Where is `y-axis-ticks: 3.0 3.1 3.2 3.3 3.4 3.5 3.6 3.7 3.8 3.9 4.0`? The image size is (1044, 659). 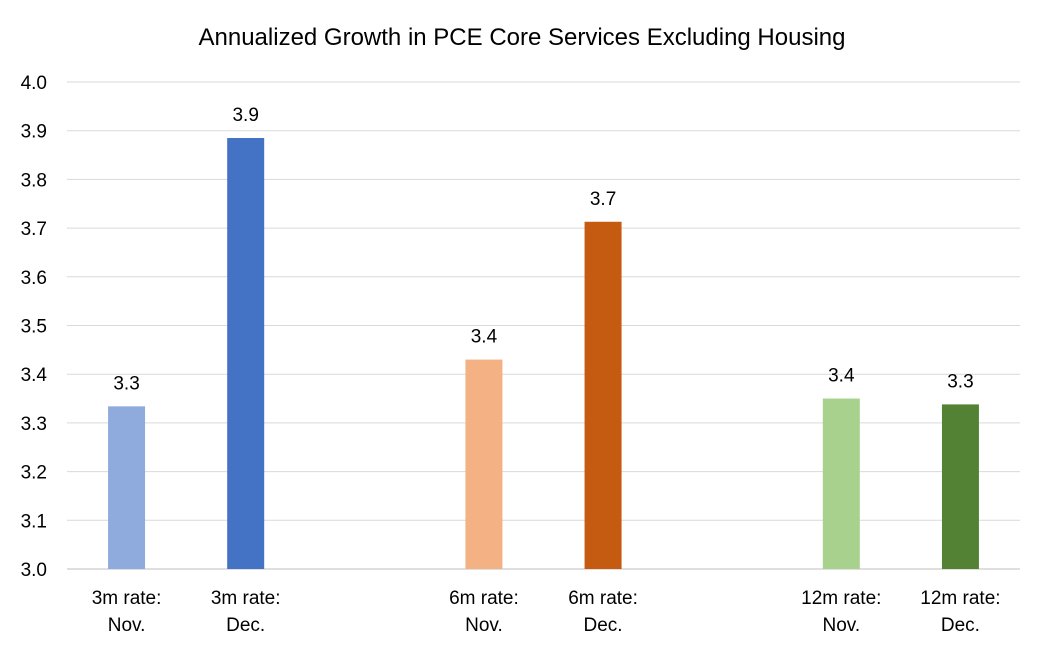 y-axis-ticks: 3.0 3.1 3.2 3.3 3.4 3.5 3.6 3.7 3.8 3.9 4.0 is located at coordinates (34, 327).